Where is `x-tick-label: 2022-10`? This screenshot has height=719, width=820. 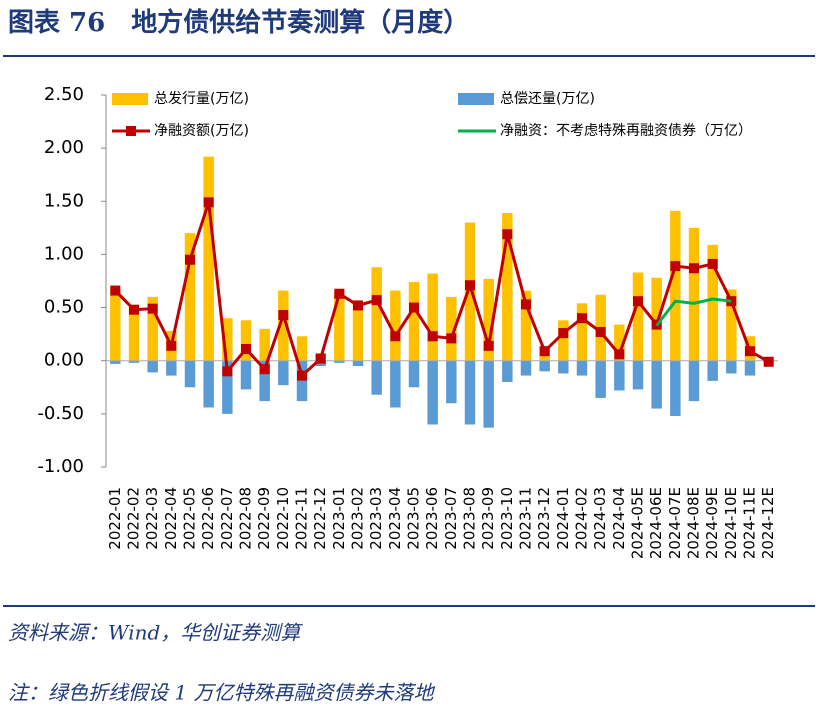 x-tick-label: 2022-10 is located at coordinates (283, 518).